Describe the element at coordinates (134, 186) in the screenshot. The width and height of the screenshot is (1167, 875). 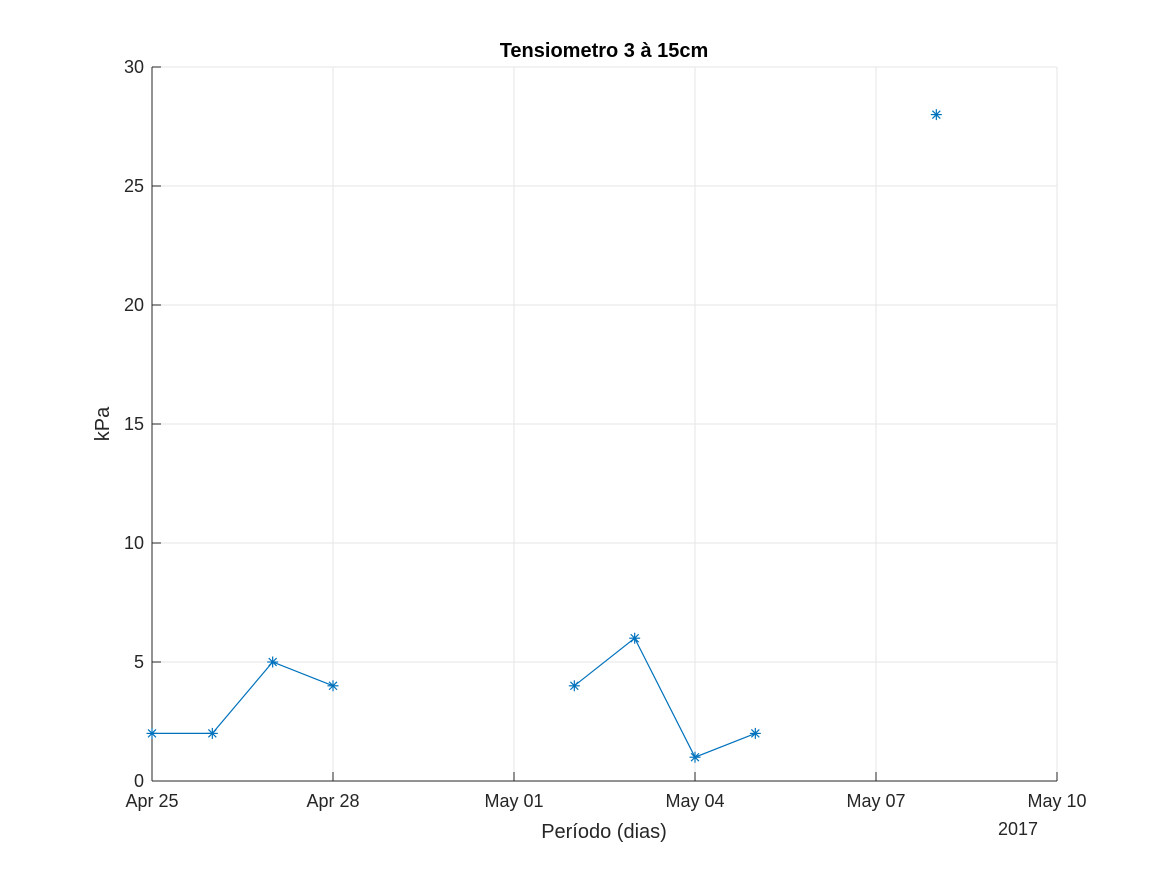
I see `y-tick-label: 25` at that location.